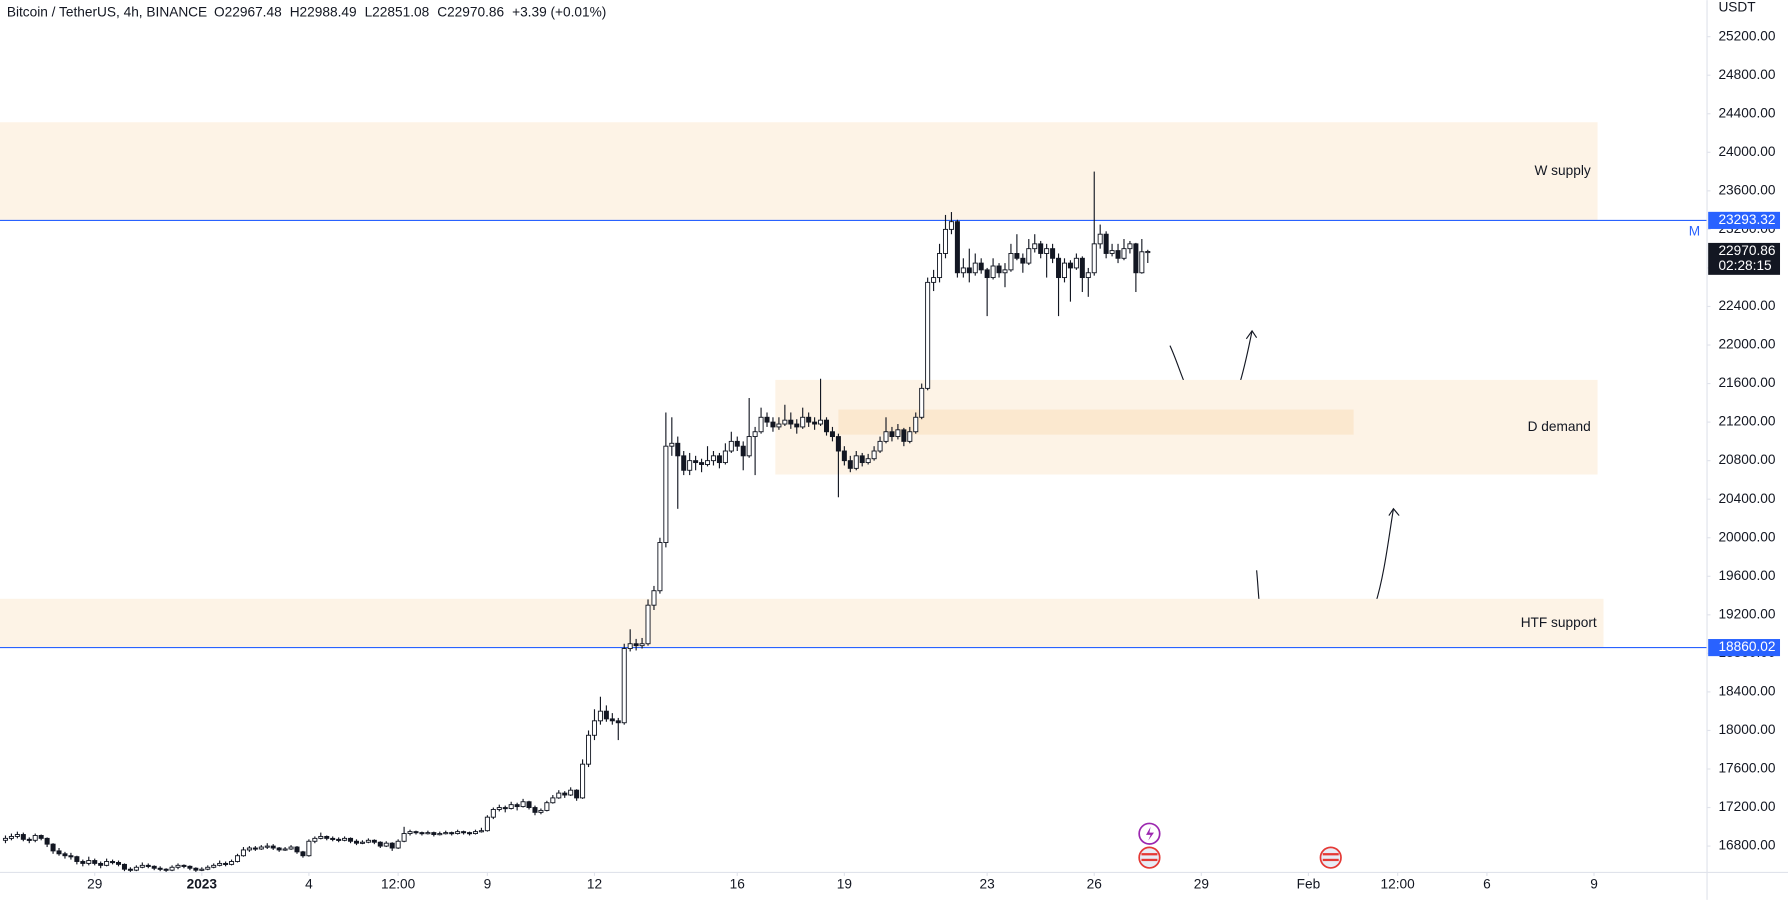 The image size is (1788, 900). Describe the element at coordinates (470, 11) in the screenshot. I see `legend-value: C22970.86` at that location.